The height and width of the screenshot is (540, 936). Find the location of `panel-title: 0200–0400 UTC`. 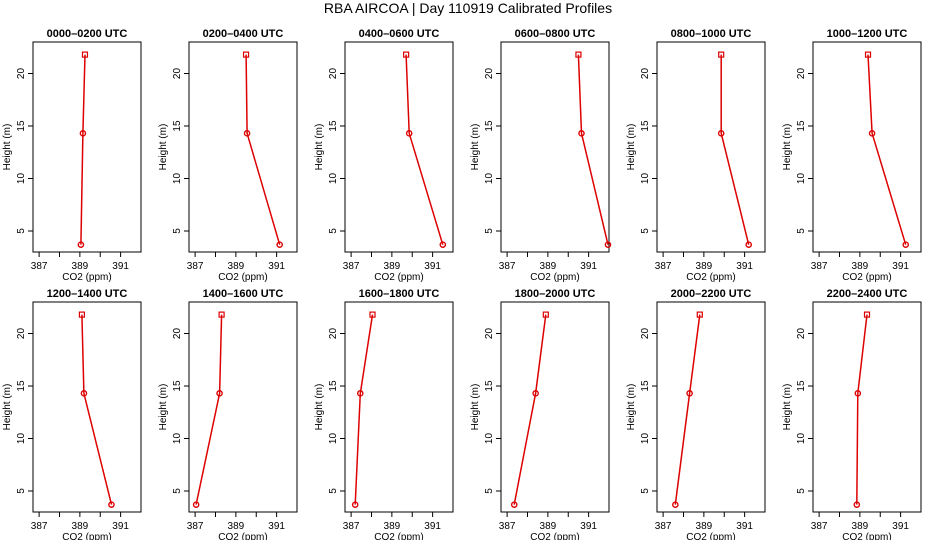

panel-title: 0200–0400 UTC is located at coordinates (243, 34).